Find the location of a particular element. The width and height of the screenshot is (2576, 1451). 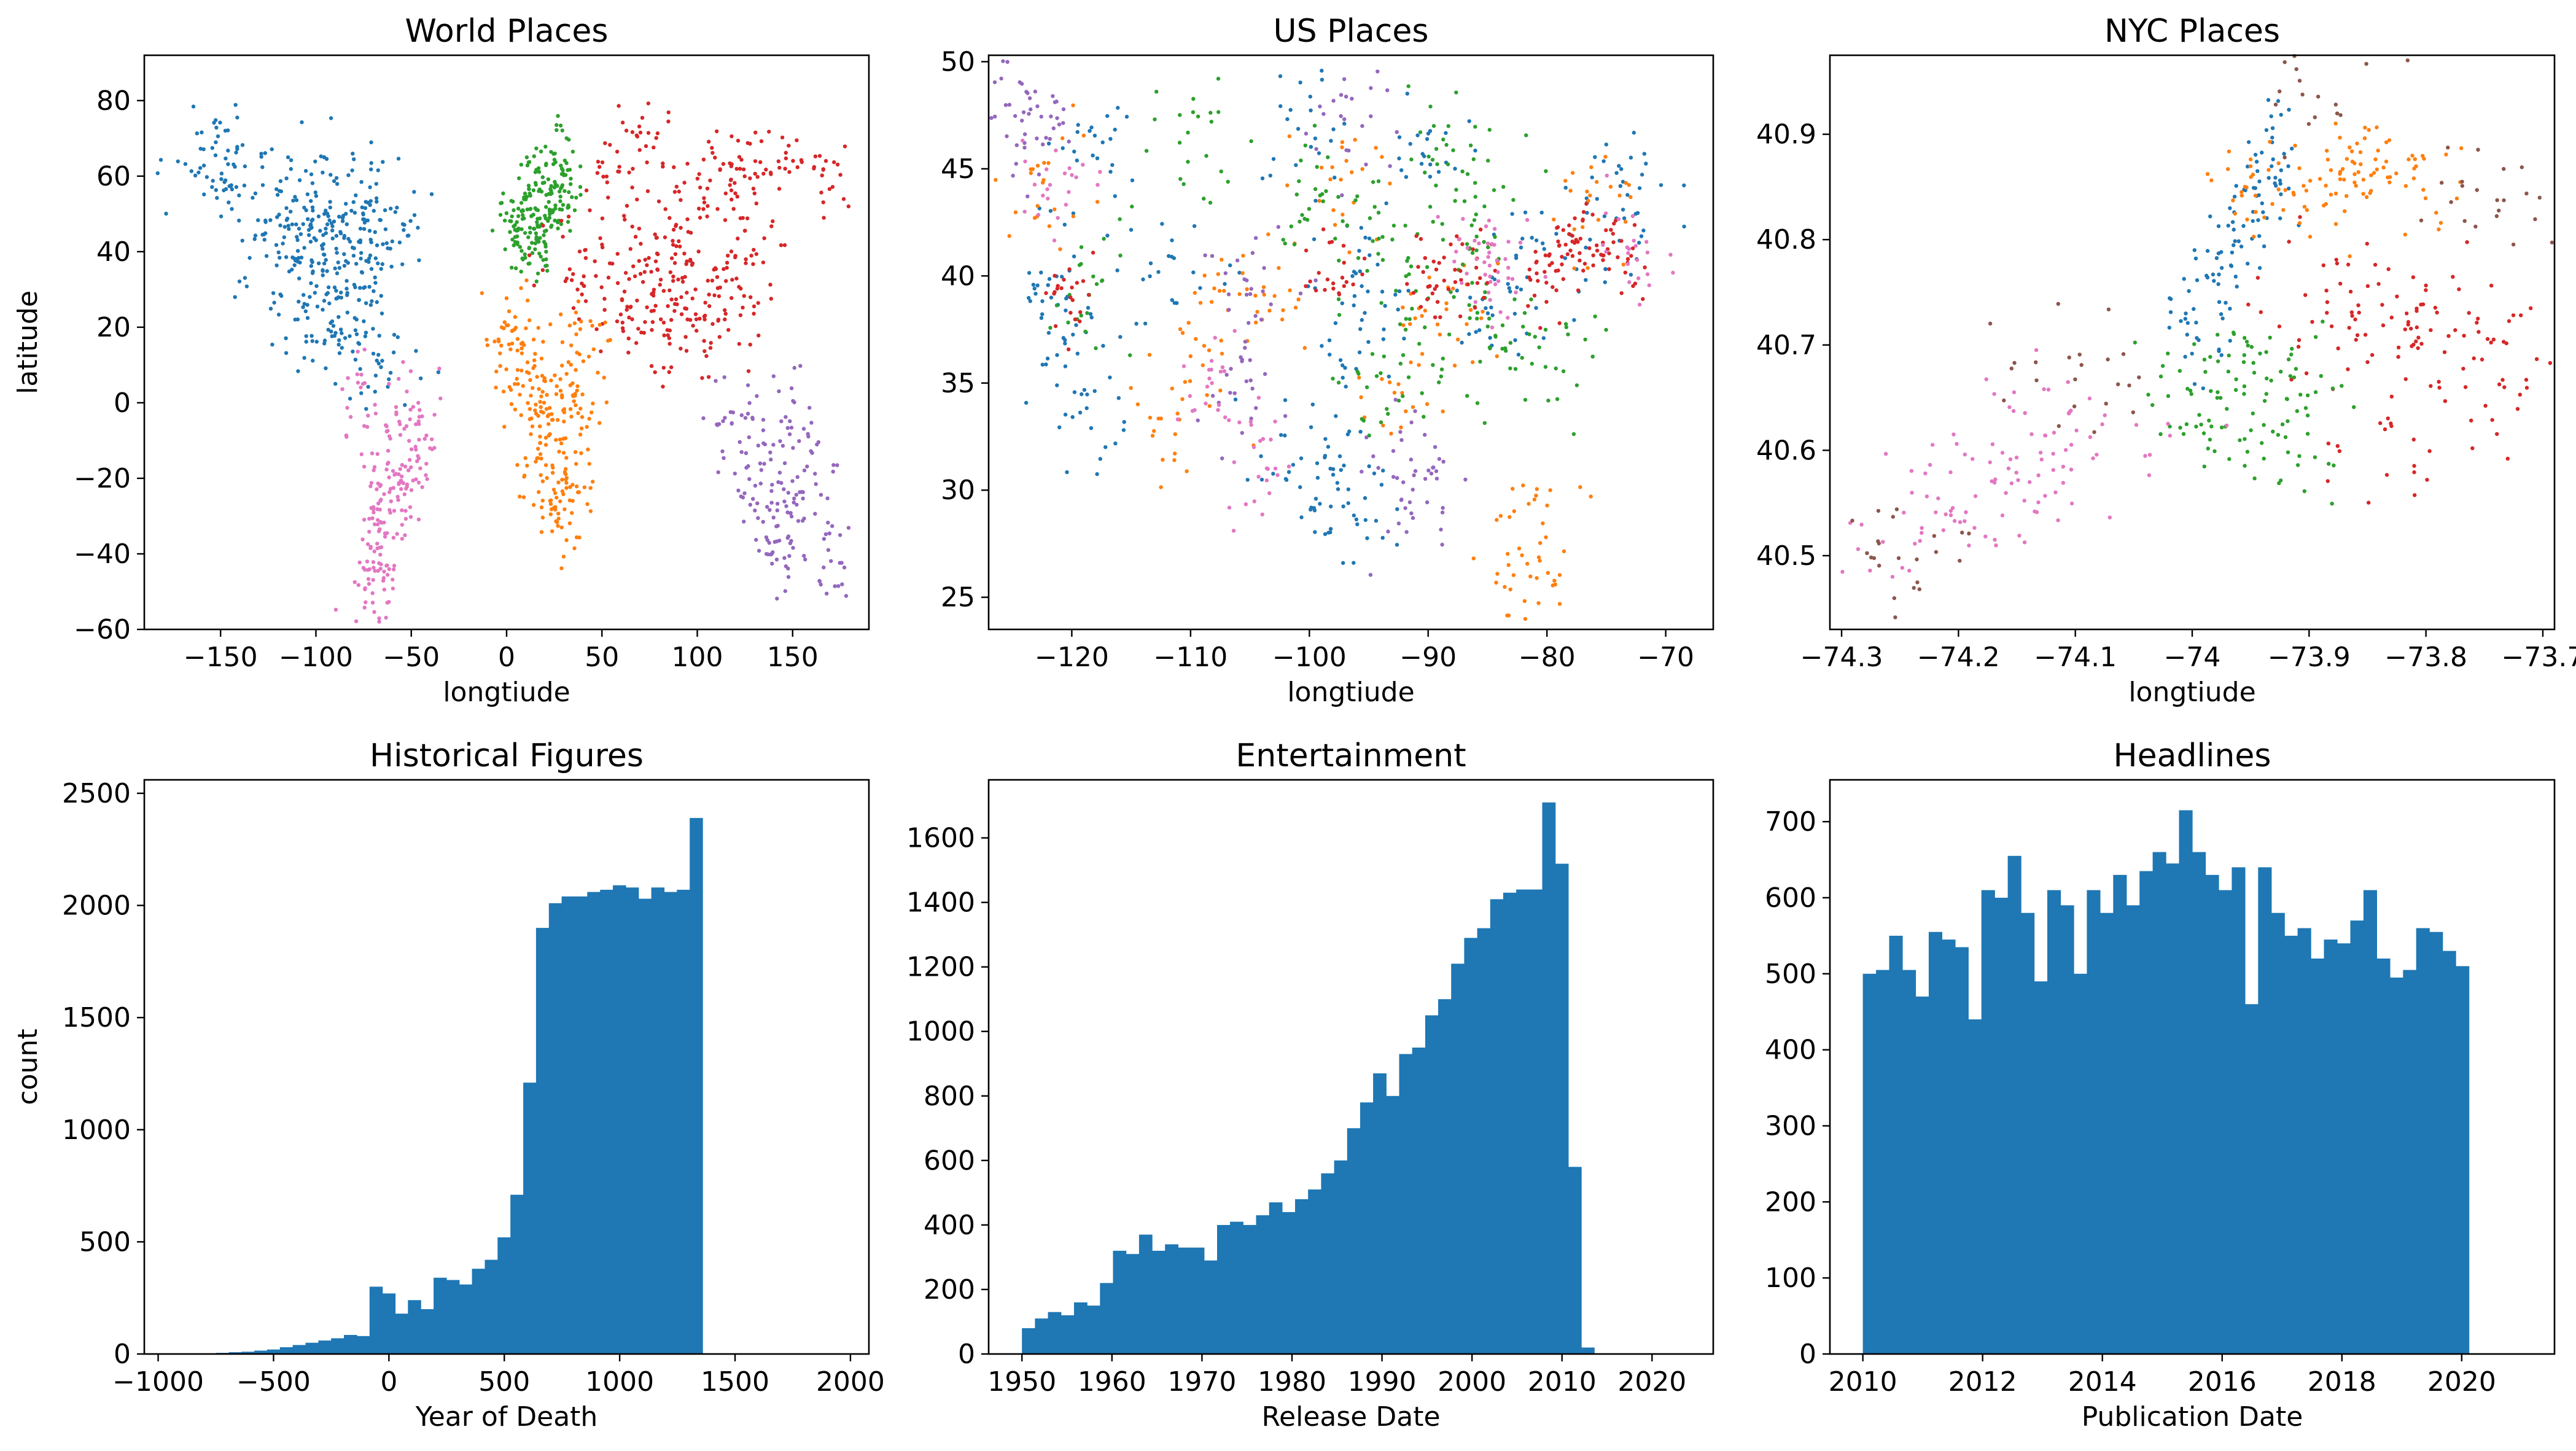

entertainment-bar is located at coordinates (1145, 1294).